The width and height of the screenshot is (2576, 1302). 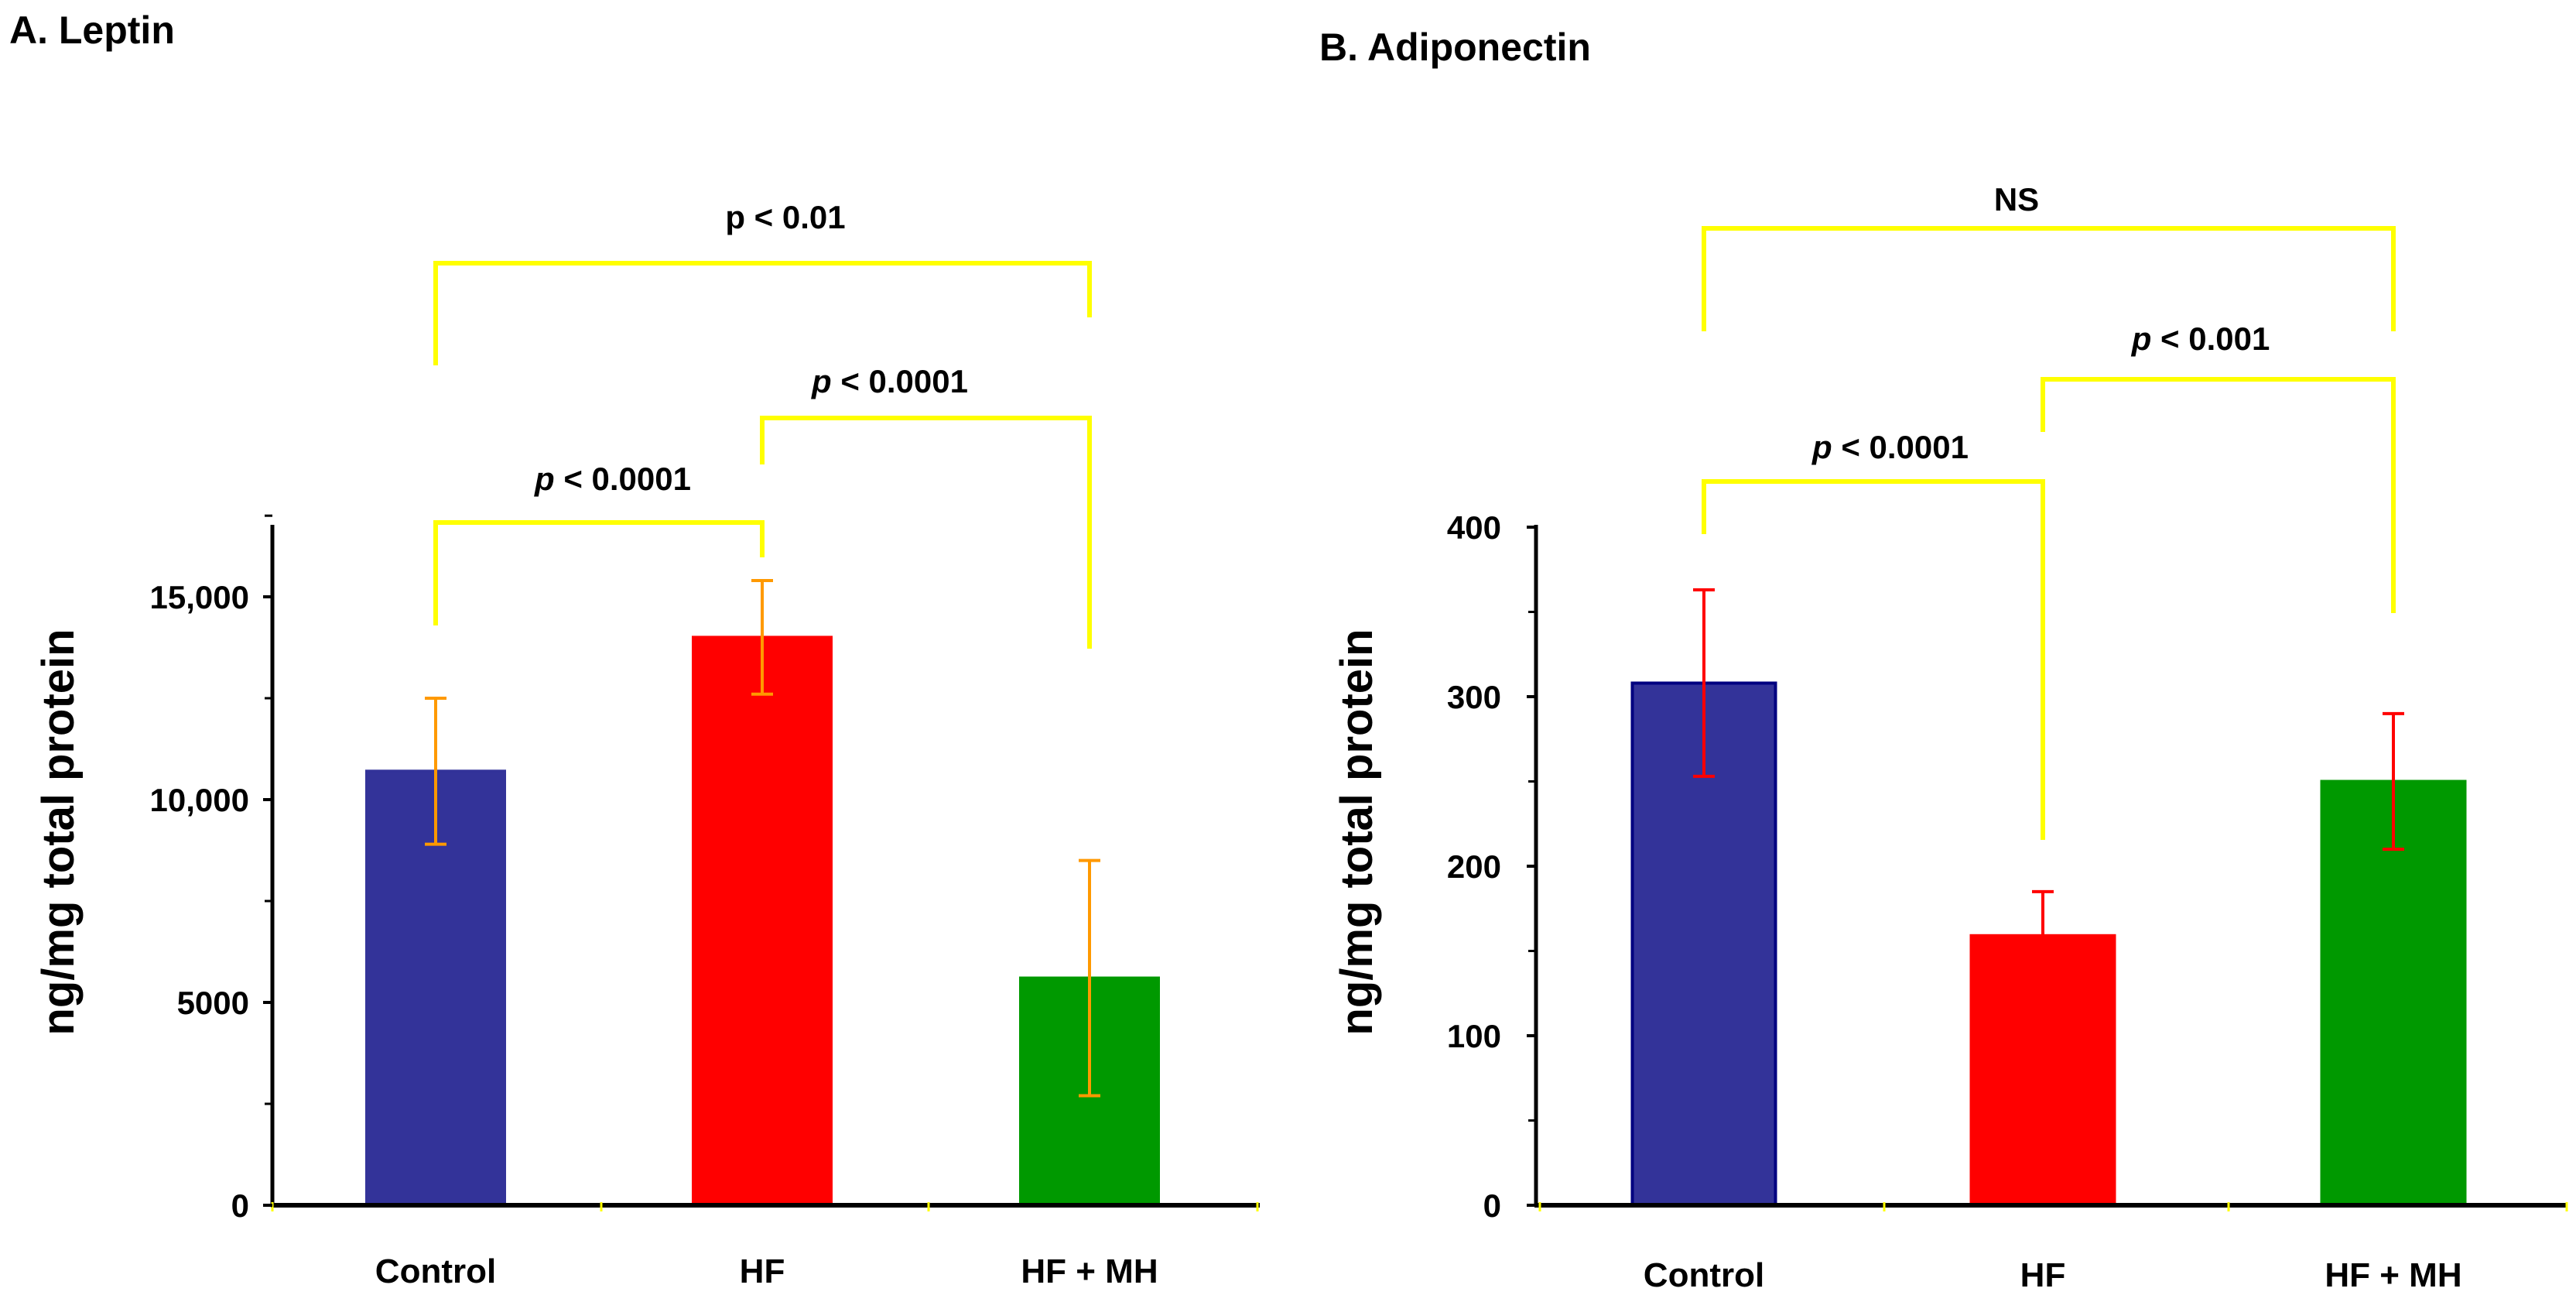 I want to click on y-tick-label: 200, so click(x=1474, y=866).